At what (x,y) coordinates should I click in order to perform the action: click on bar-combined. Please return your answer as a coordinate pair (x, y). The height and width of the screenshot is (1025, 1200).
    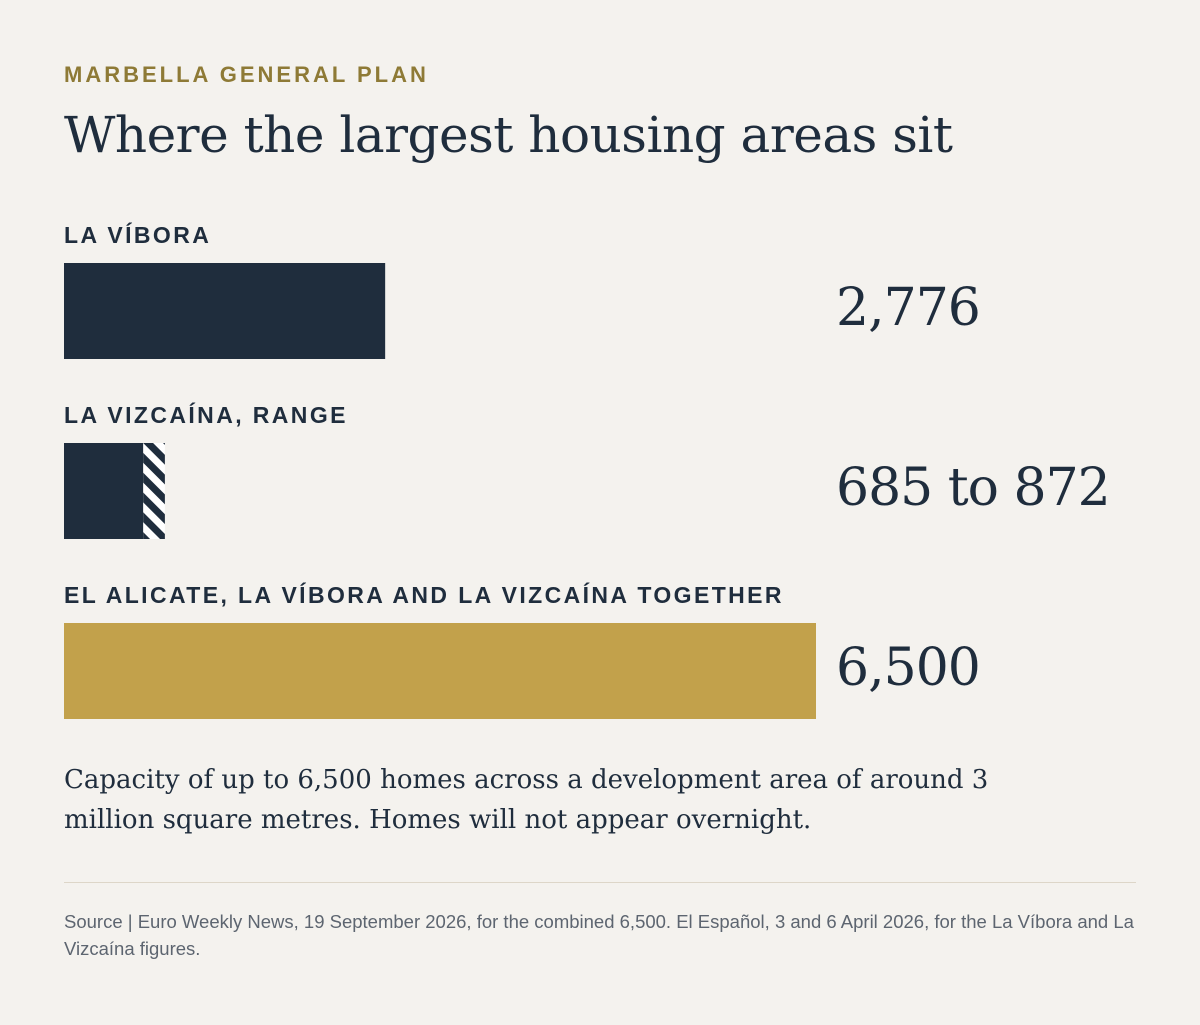
    Looking at the image, I should click on (440, 671).